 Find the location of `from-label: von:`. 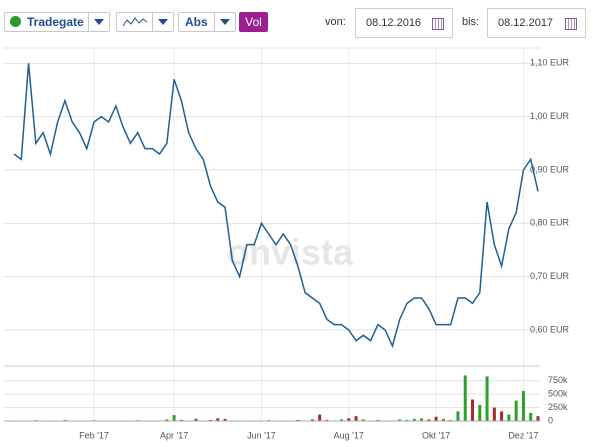

from-label: von: is located at coordinates (335, 22).